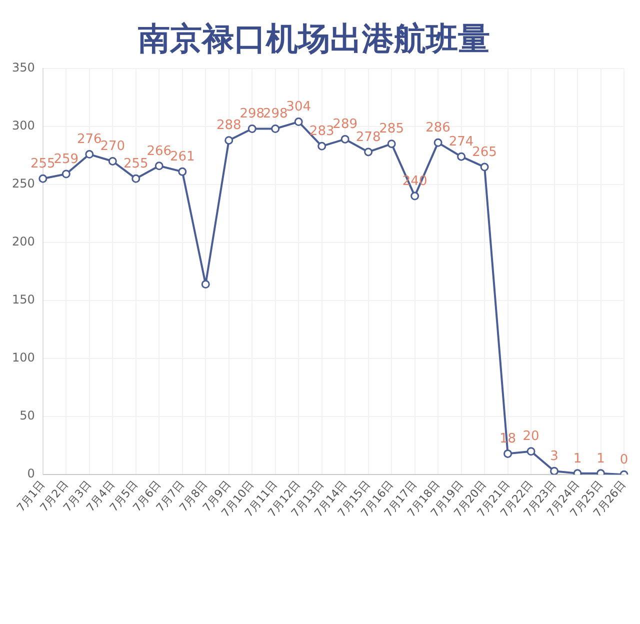 Image resolution: width=640 pixels, height=624 pixels. I want to click on y-tick-label: 150, so click(23, 299).